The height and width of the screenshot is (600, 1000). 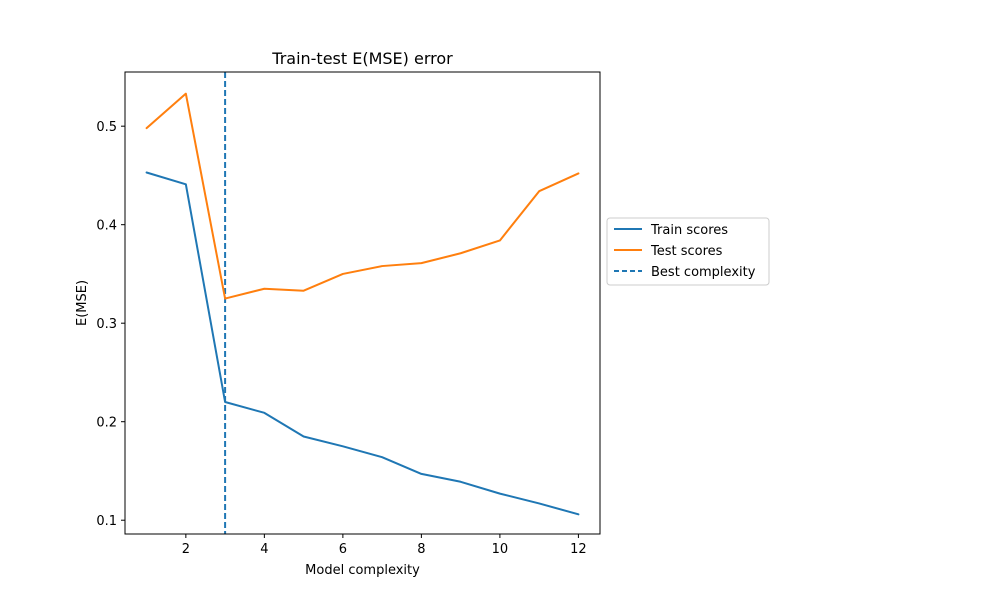 What do you see at coordinates (500, 549) in the screenshot?
I see `x-tick-label: 10` at bounding box center [500, 549].